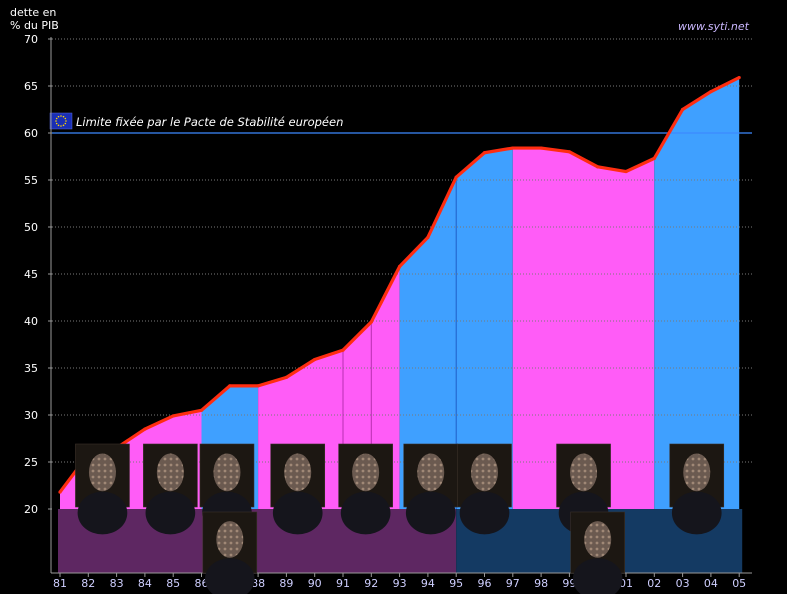  Describe the element at coordinates (584, 472) in the screenshot. I see `portrait-prime-minister-8-face` at that location.